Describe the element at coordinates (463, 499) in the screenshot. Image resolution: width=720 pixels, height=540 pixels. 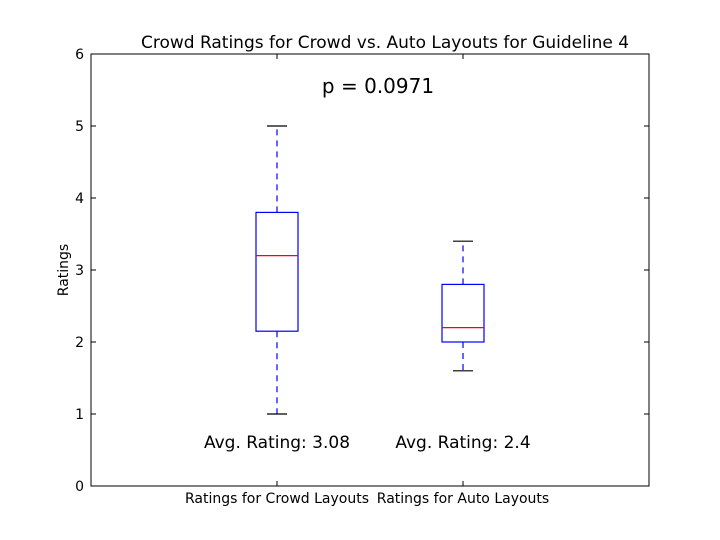
I see `x-tick-label: Ratings for Auto Layouts` at that location.